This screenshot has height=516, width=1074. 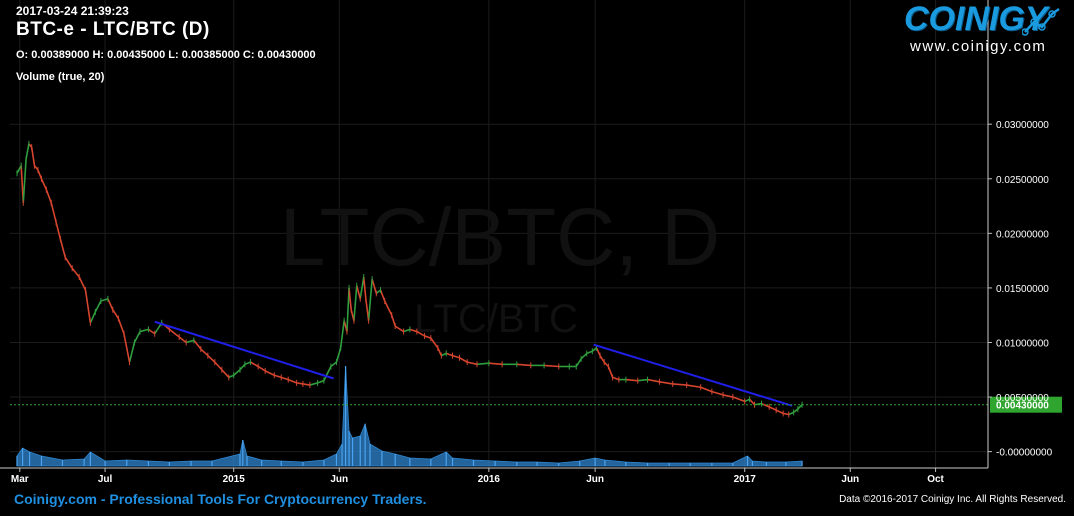 I want to click on x-tick-label: Oct, so click(x=935, y=479).